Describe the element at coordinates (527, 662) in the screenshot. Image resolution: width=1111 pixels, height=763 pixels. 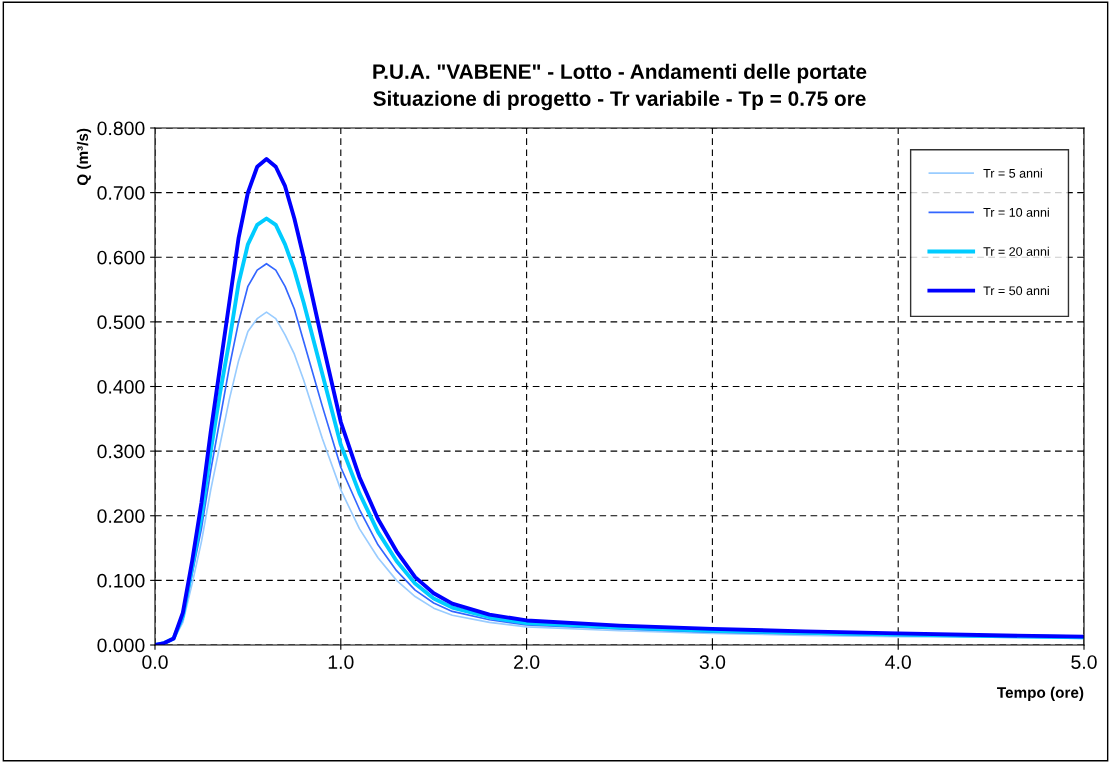
I see `x-tick-label: 2.0` at that location.